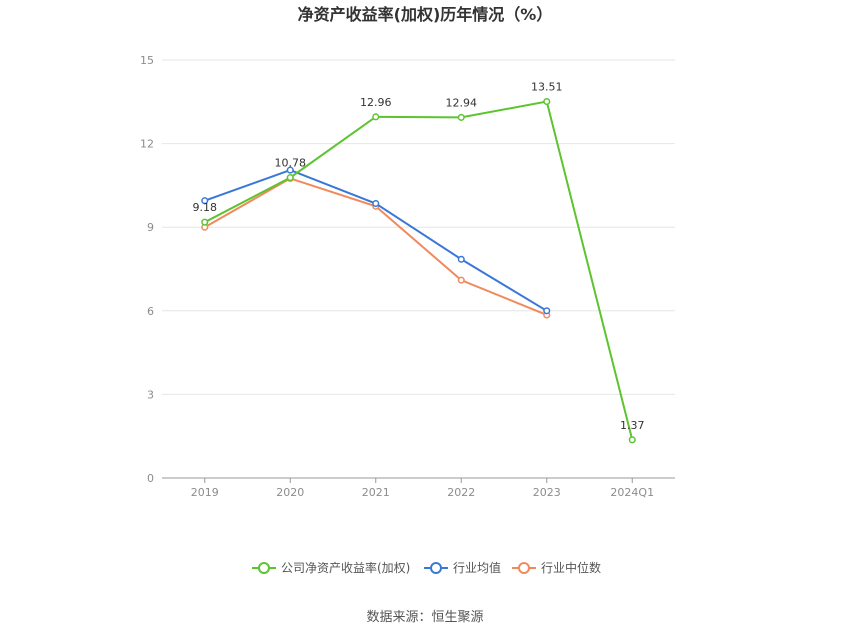 This screenshot has width=850, height=637. I want to click on legend: 公司净资产收益率(加权) 行业均值 行业中位数, so click(426, 567).